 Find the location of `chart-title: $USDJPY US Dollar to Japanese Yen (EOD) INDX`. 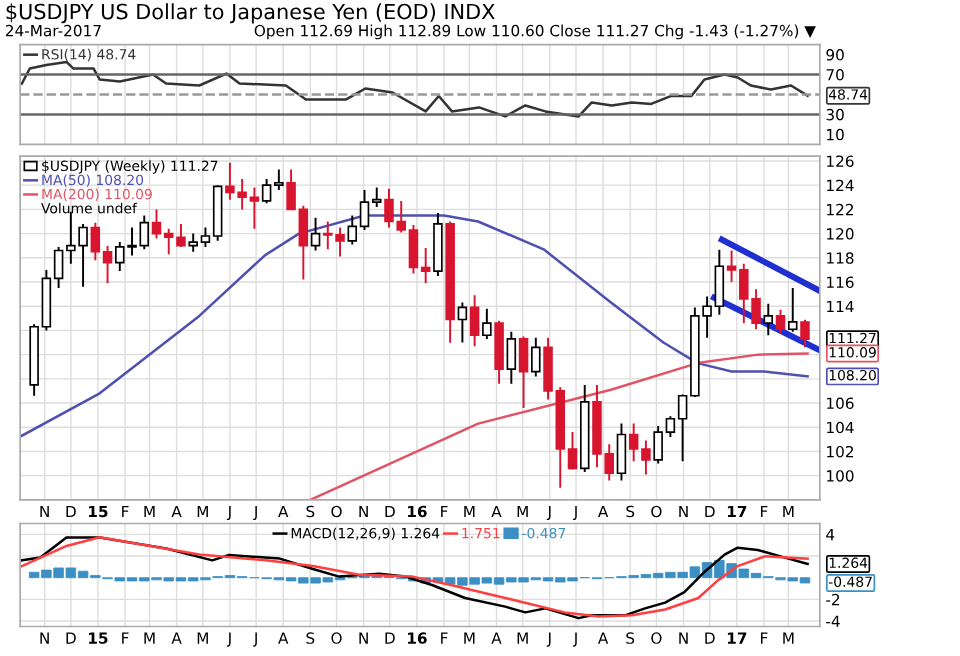

chart-title: $USDJPY US Dollar to Japanese Yen (EOD) INDX is located at coordinates (250, 13).